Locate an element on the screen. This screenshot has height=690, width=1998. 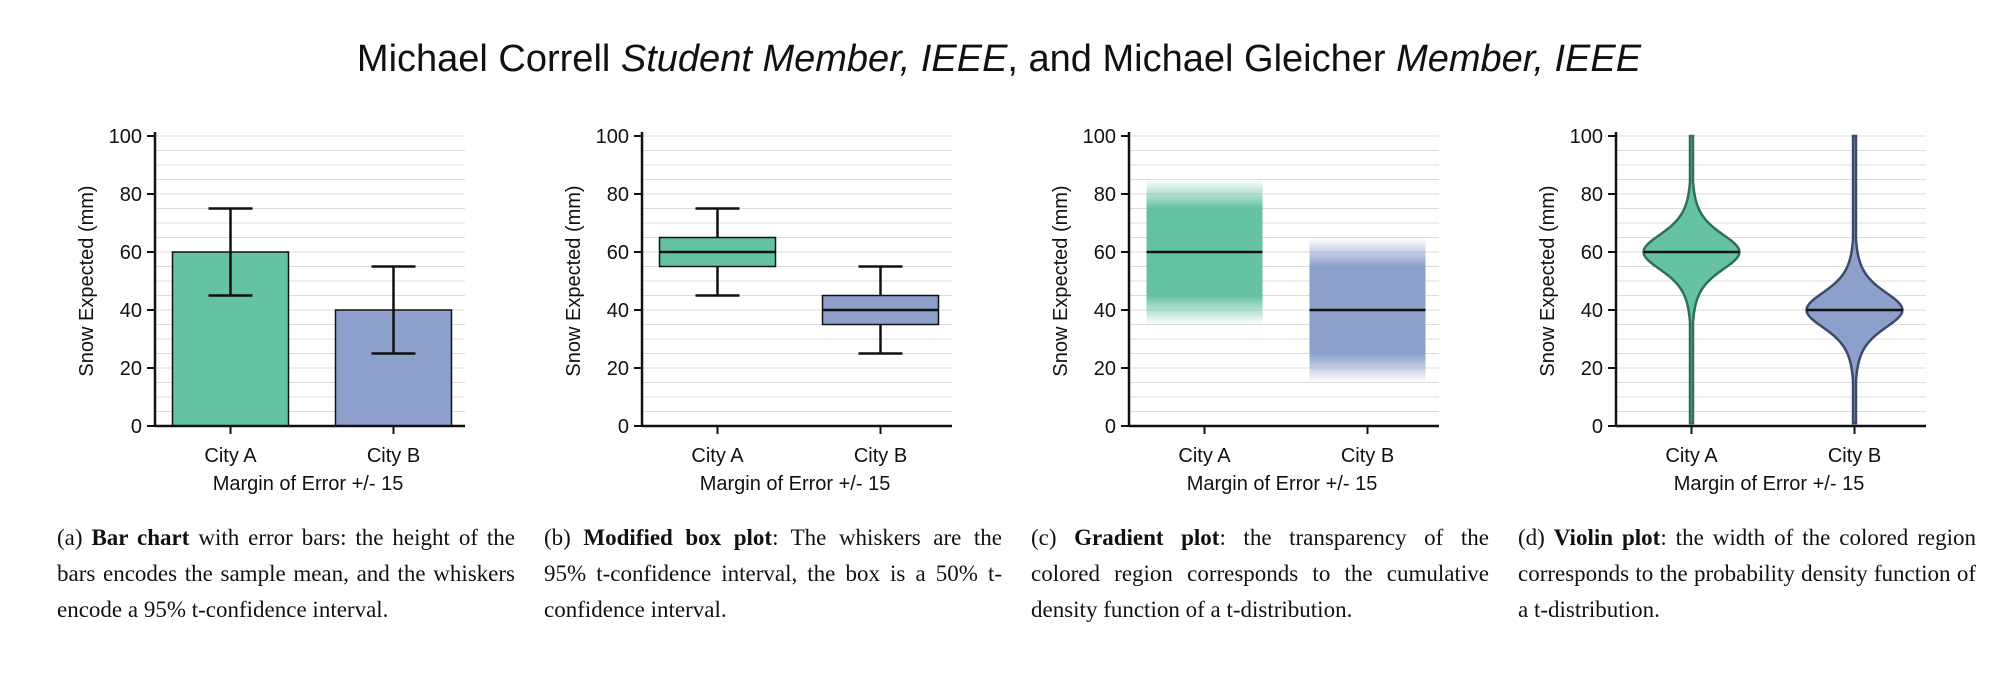
author-1-role: Student Member, IEEE is located at coordinates (814, 59).